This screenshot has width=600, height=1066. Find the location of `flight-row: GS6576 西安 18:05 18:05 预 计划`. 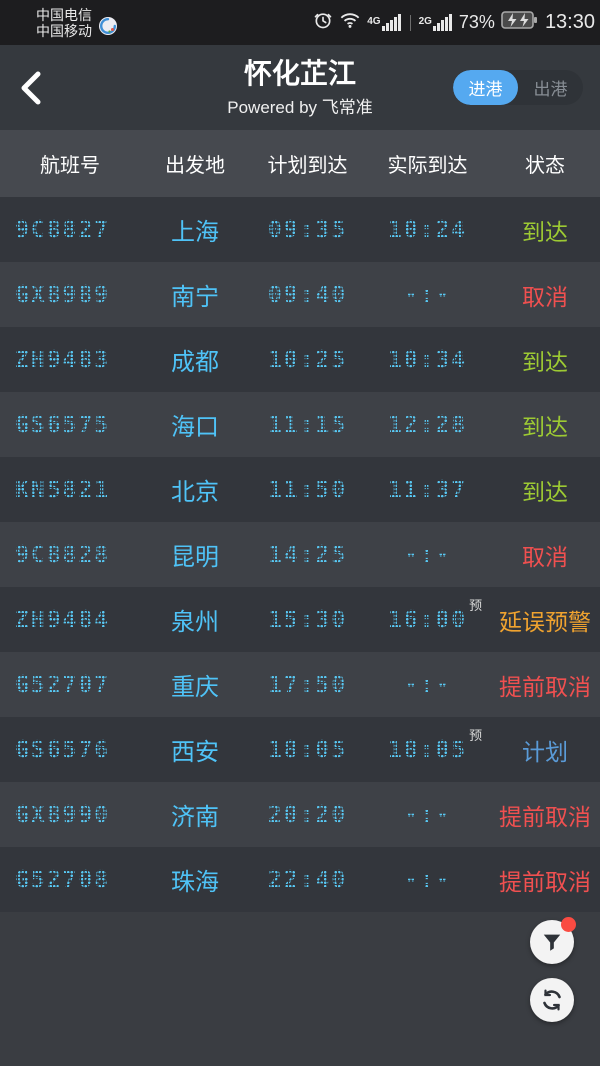

flight-row: GS6576 西安 18:05 18:05 预 计划 is located at coordinates (300, 749).